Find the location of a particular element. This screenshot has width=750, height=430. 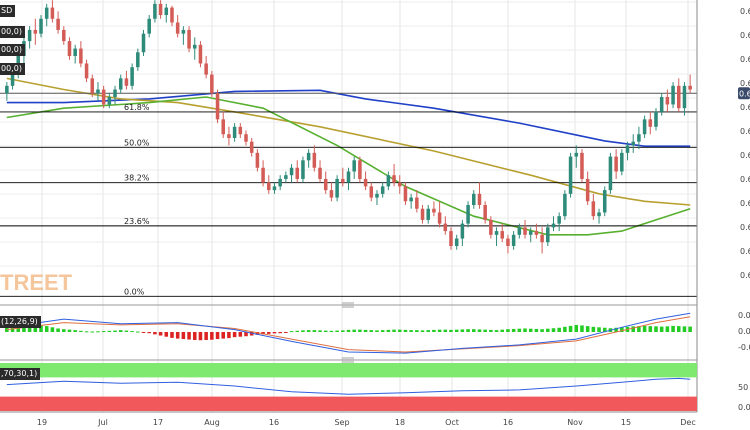

macd-label: (12,26,9) is located at coordinates (20, 322).